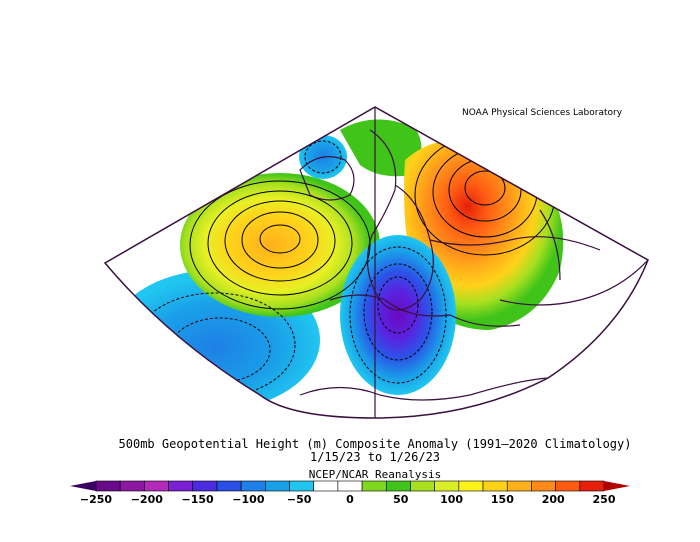 This screenshot has width=700, height=542. What do you see at coordinates (83, 486) in the screenshot?
I see `colorbar-min-arrow` at bounding box center [83, 486].